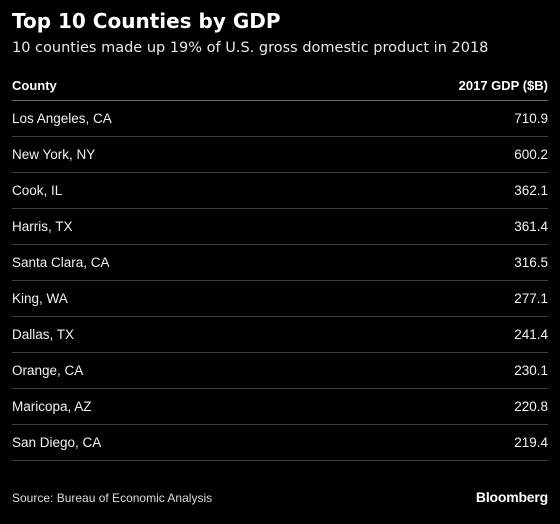 This screenshot has width=560, height=524. What do you see at coordinates (280, 299) in the screenshot?
I see `table-row: King, WA 277.1` at bounding box center [280, 299].